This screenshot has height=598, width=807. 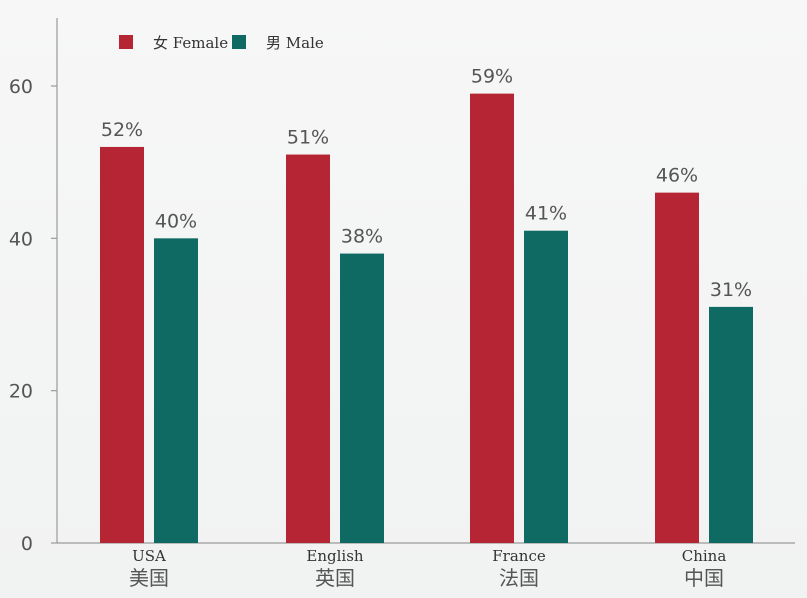 I want to click on legend-label: 男 Male, so click(x=295, y=43).